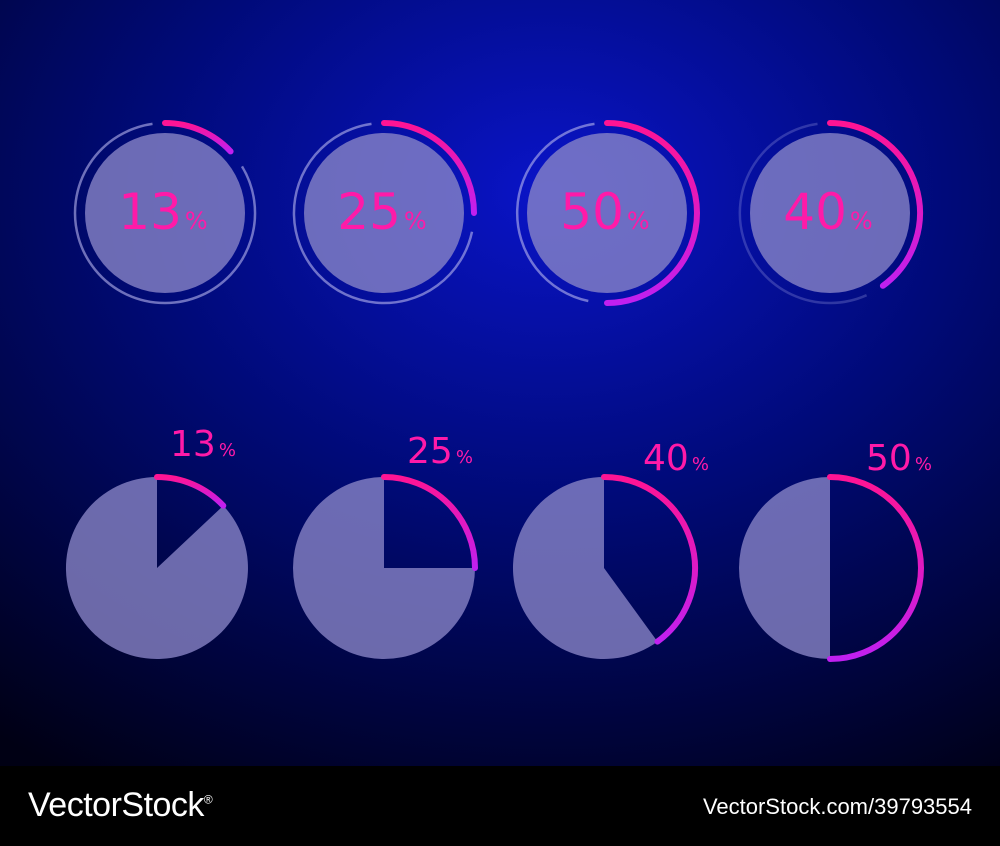 The height and width of the screenshot is (846, 1000). I want to click on pie-chart-1: 13%, so click(156, 542).